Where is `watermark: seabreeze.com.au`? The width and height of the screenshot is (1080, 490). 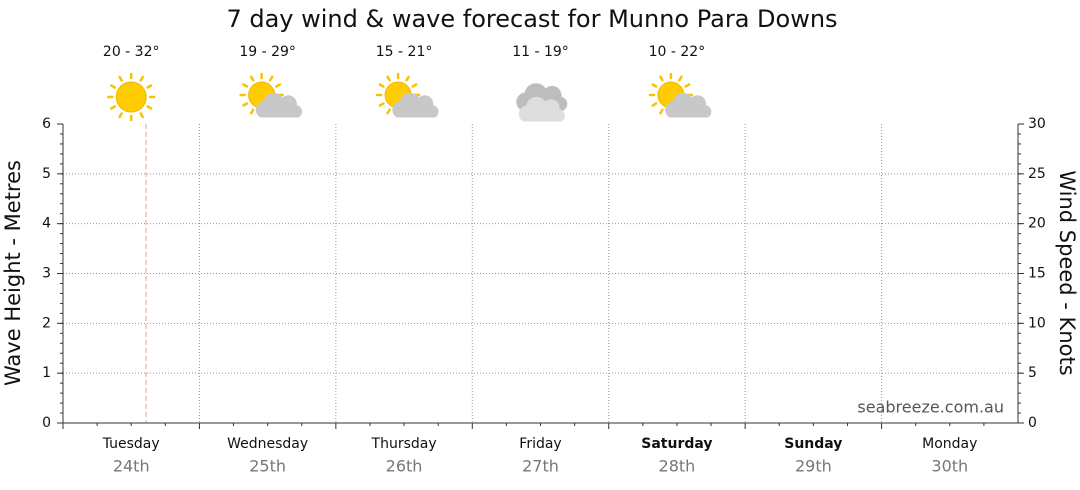
watermark: seabreeze.com.au is located at coordinates (930, 407).